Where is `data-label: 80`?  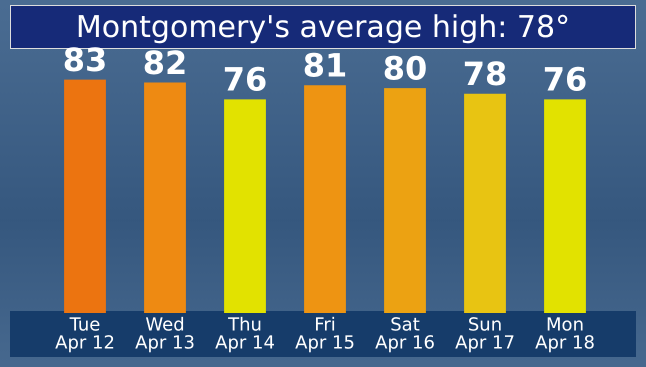 data-label: 80 is located at coordinates (405, 68).